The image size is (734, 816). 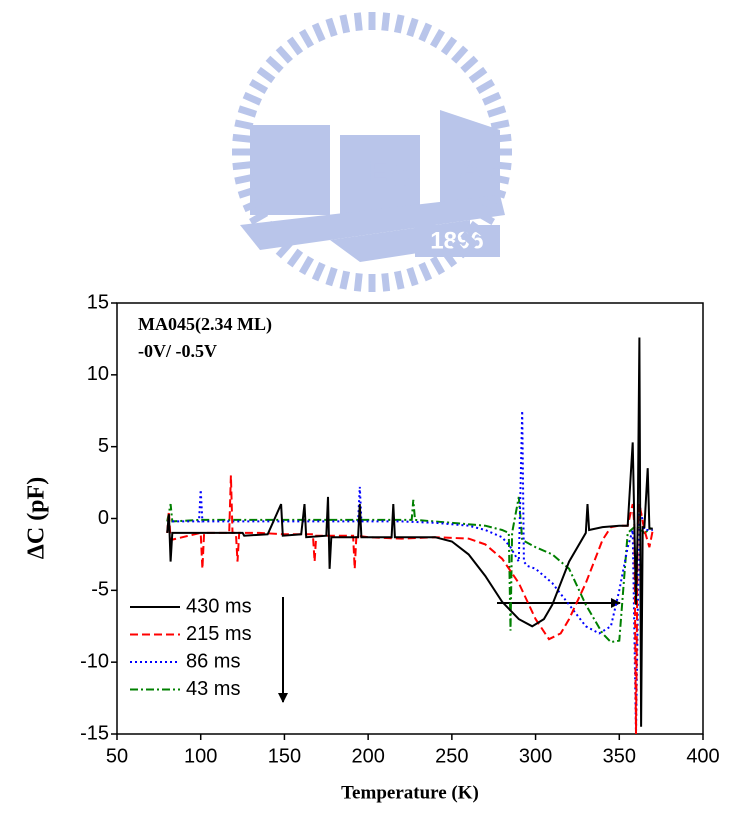 I want to click on x-tick-label: 150, so click(x=284, y=756).